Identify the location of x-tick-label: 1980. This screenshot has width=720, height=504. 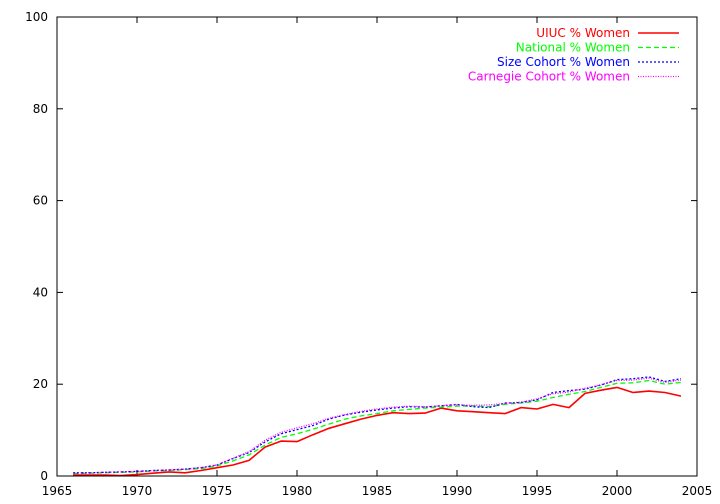
(297, 491).